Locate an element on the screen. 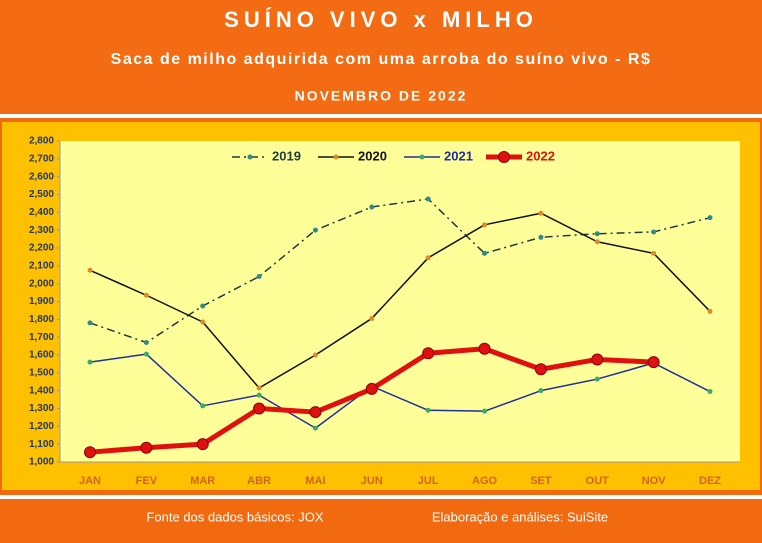  y-tick-label: 1,400 is located at coordinates (41, 390).